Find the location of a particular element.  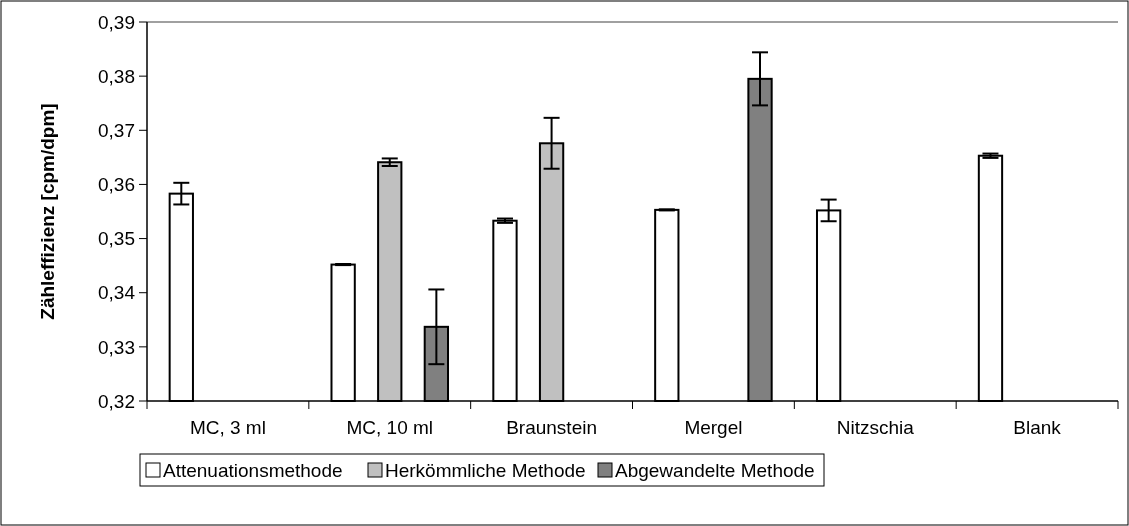

y-tick-label: 0,33 is located at coordinates (116, 347).